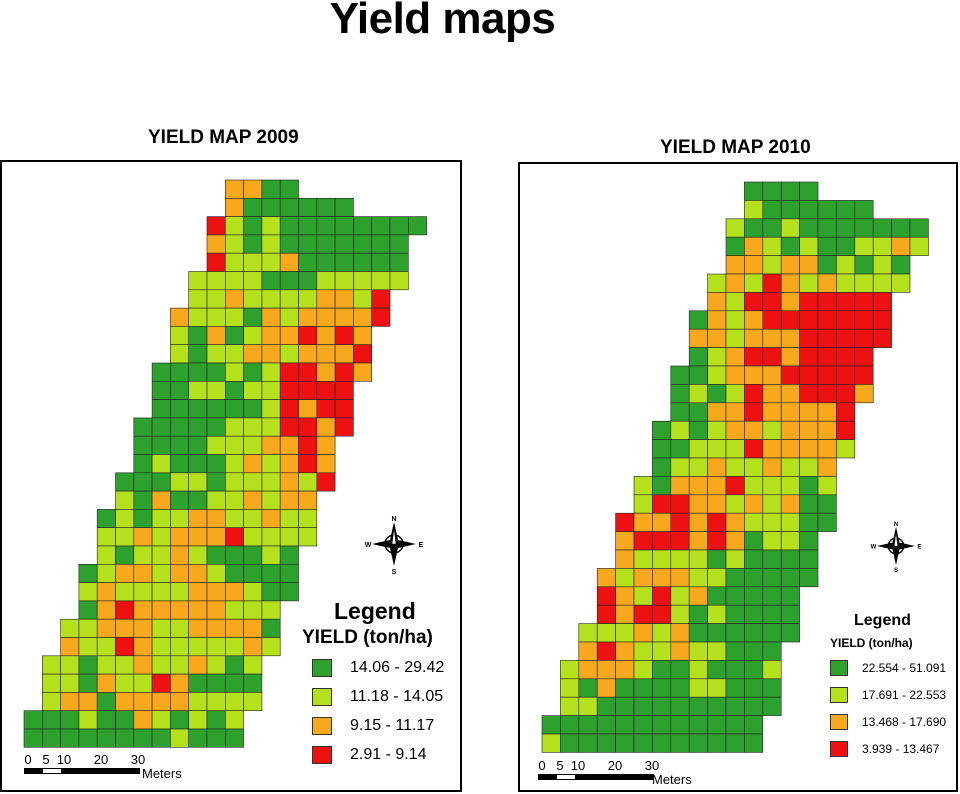 The width and height of the screenshot is (960, 794). What do you see at coordinates (888, 749) in the screenshot?
I see `legend-item: 3.939 - 13.467` at bounding box center [888, 749].